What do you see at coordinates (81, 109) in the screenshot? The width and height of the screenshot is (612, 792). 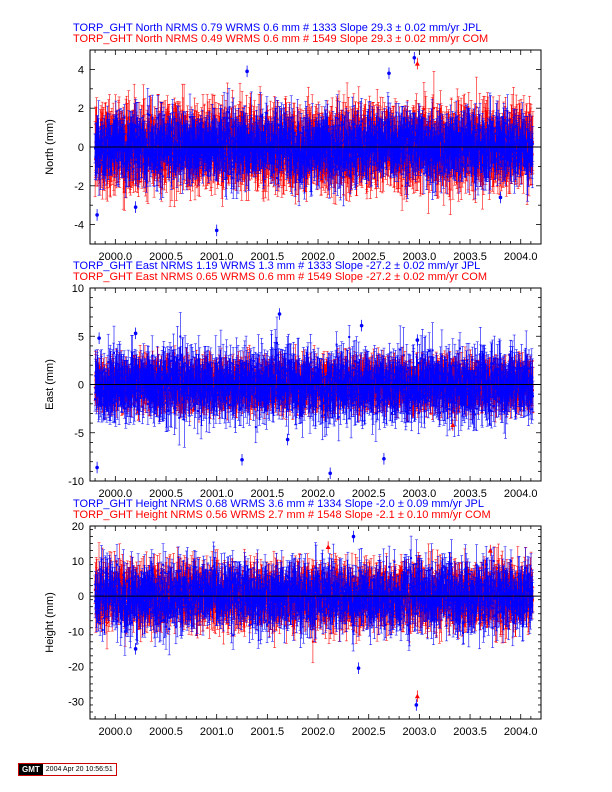 I see `y-tick-label: 2` at bounding box center [81, 109].